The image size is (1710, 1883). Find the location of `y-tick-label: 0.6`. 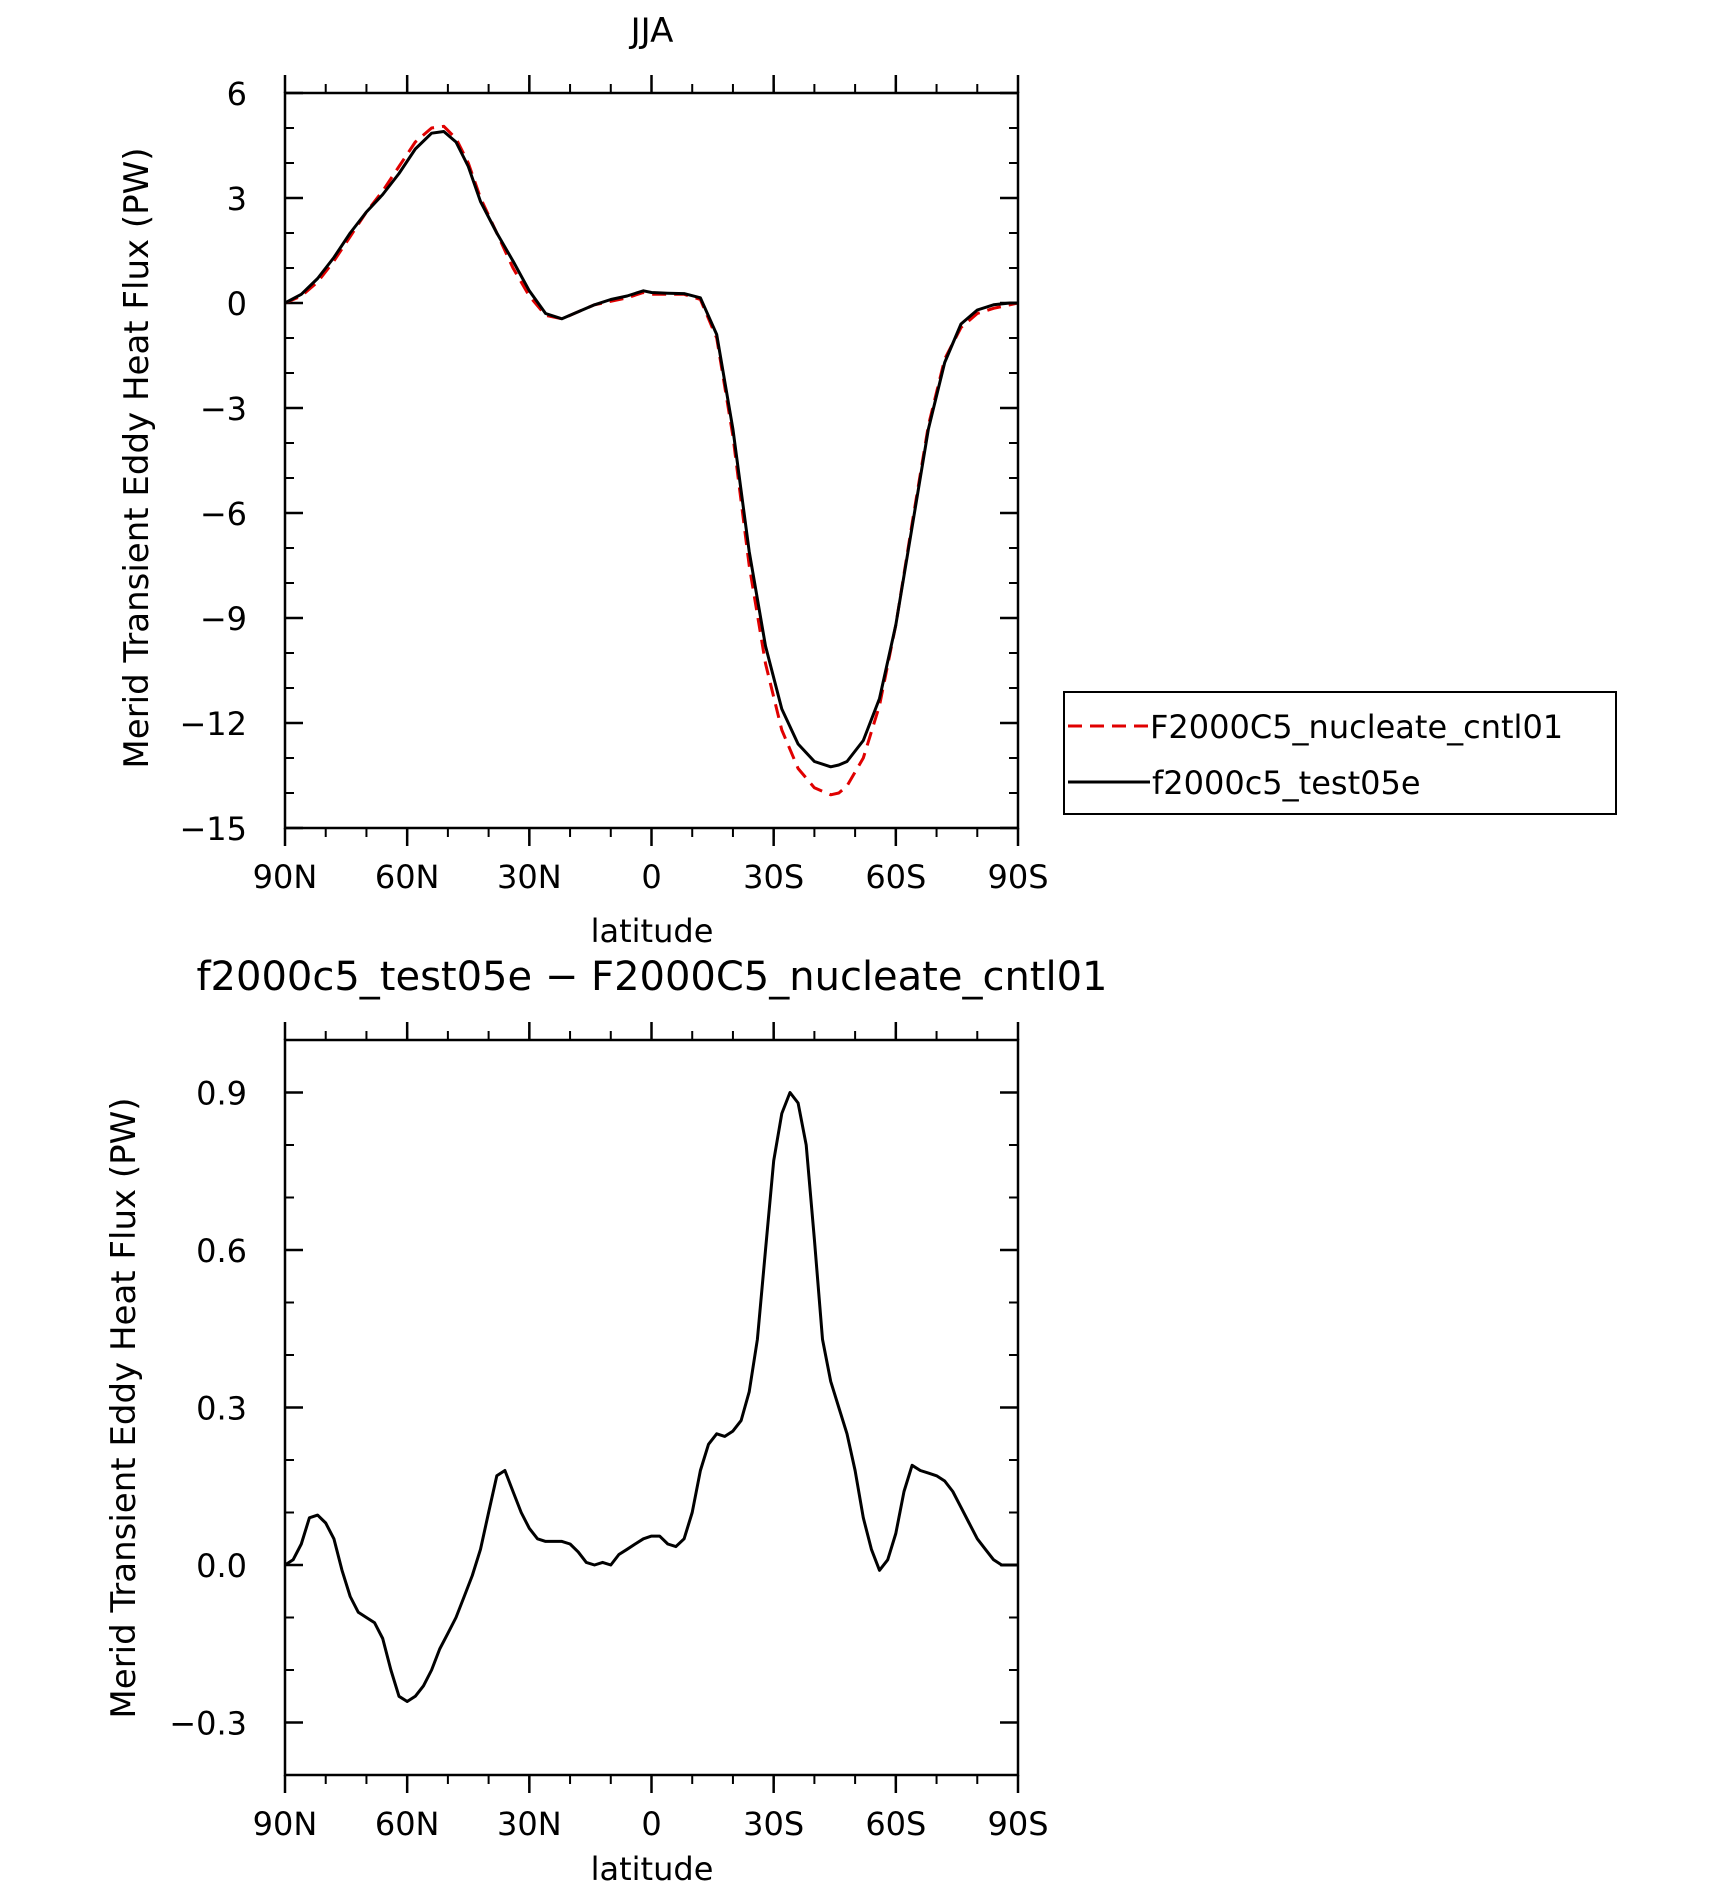

y-tick-label: 0.6 is located at coordinates (221, 1251).